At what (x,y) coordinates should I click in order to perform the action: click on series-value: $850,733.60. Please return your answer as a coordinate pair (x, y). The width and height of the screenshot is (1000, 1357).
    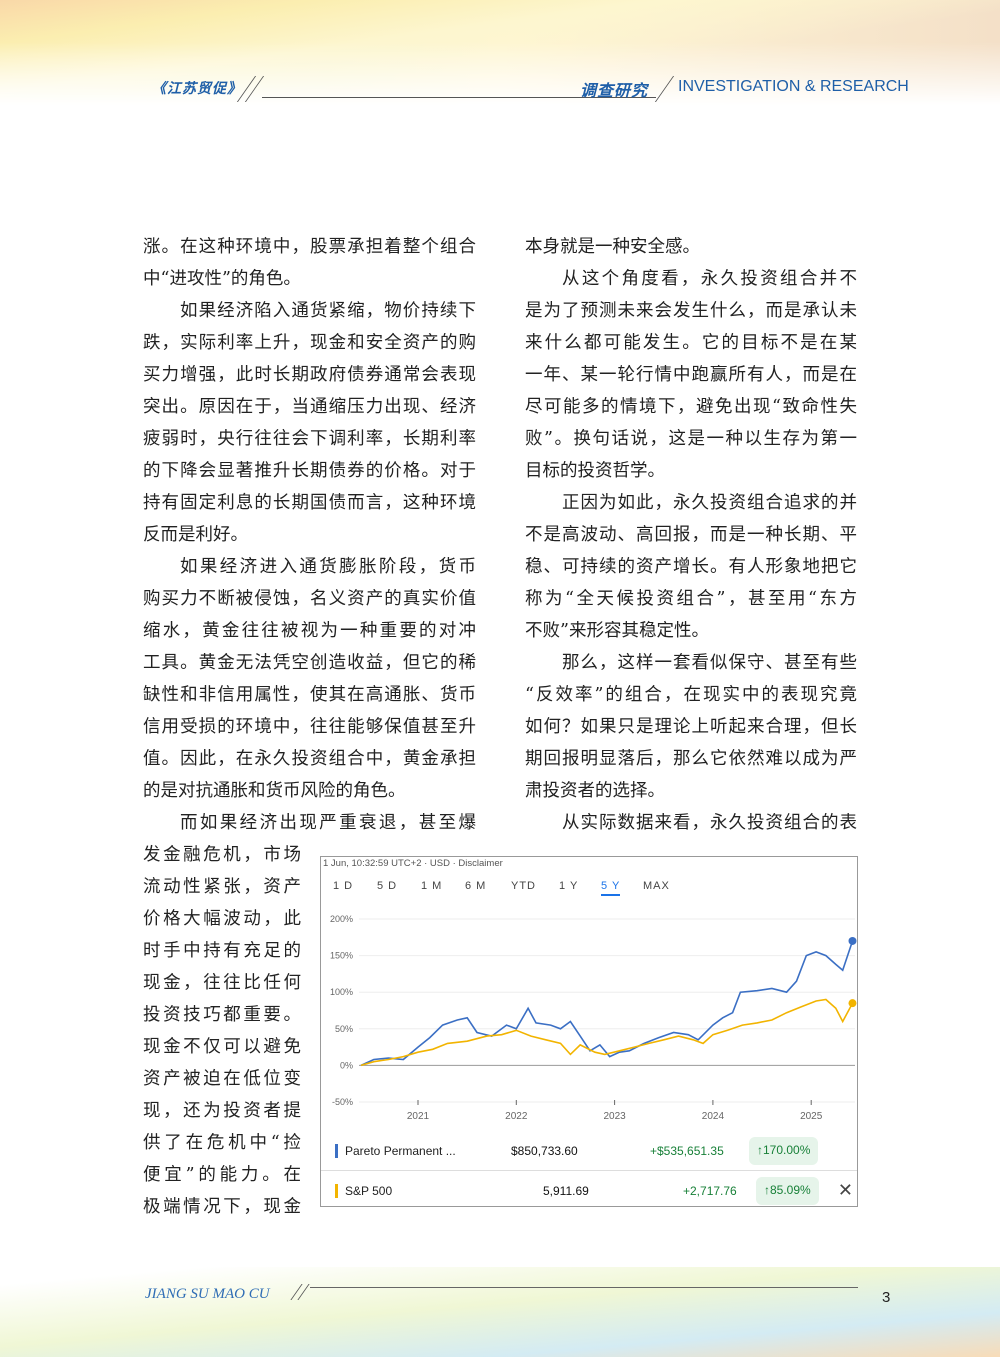
    Looking at the image, I should click on (544, 1151).